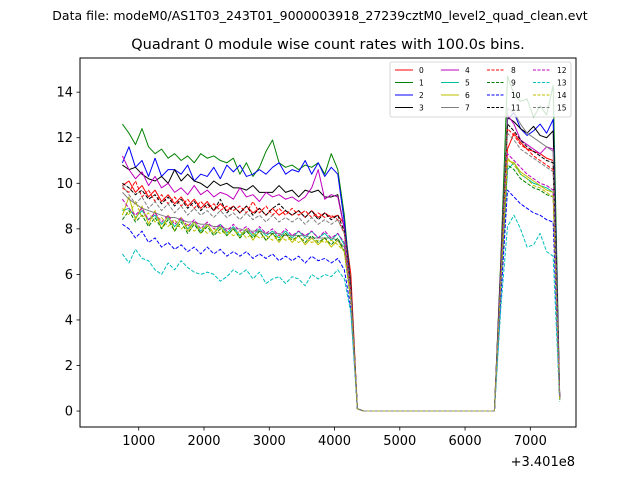 Image resolution: width=640 pixels, height=480 pixels. What do you see at coordinates (69, 275) in the screenshot?
I see `y-tick-label: 6` at bounding box center [69, 275].